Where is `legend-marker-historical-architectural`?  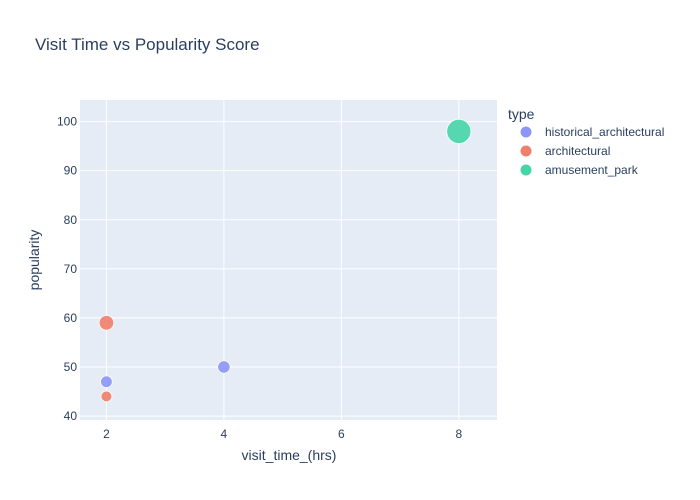
legend-marker-historical-architectural is located at coordinates (526, 132).